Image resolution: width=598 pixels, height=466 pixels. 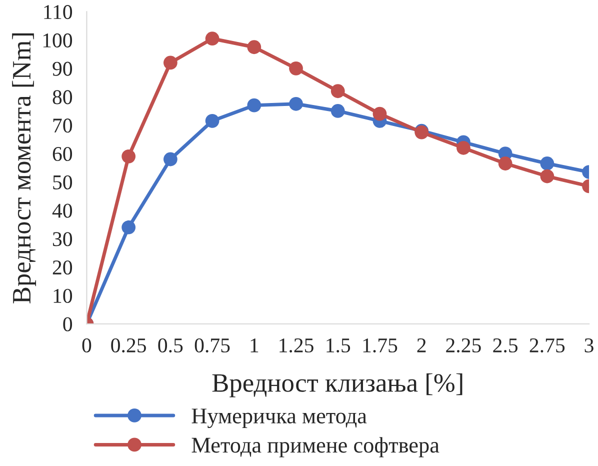 I want to click on x-tick-label: 0, so click(x=87, y=345).